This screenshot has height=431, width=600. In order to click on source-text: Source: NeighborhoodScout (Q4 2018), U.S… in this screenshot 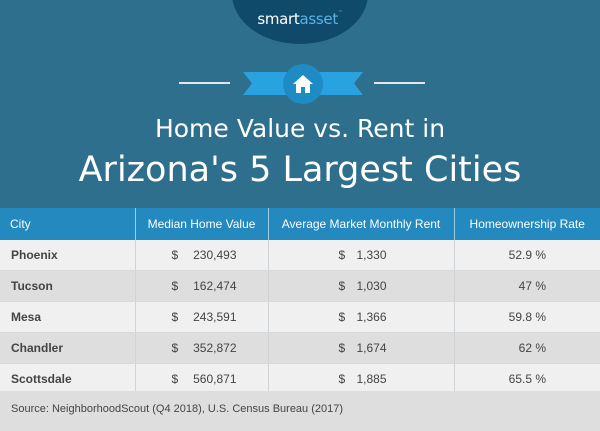, I will do `click(177, 409)`.